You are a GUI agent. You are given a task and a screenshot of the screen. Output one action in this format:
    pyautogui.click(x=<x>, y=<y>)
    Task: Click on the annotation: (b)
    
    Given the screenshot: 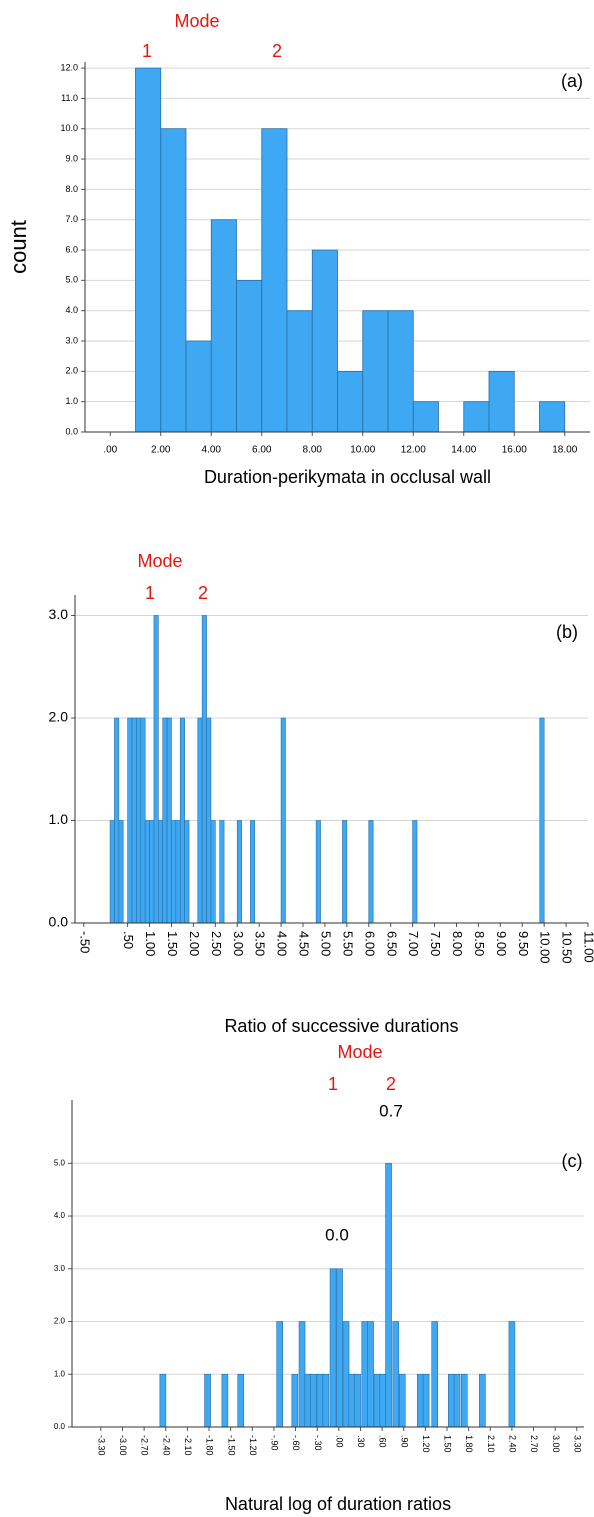 What is the action you would take?
    pyautogui.click(x=567, y=632)
    